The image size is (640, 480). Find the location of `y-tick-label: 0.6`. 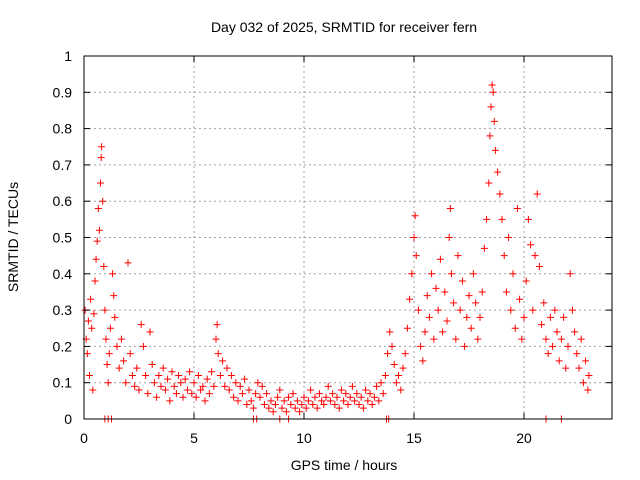

y-tick-label: 0.6 is located at coordinates (63, 201).